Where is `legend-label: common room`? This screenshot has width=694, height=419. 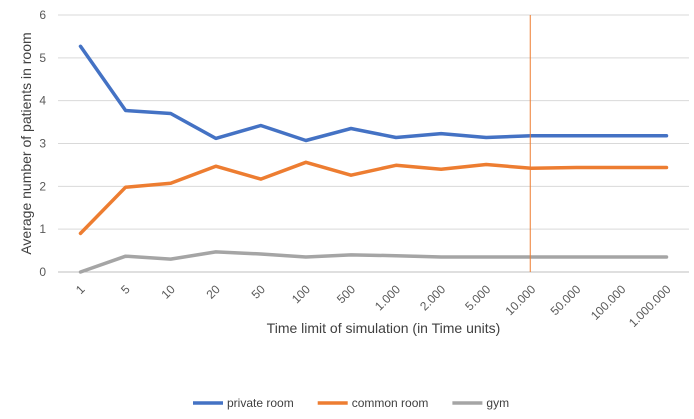 legend-label: common room is located at coordinates (390, 403).